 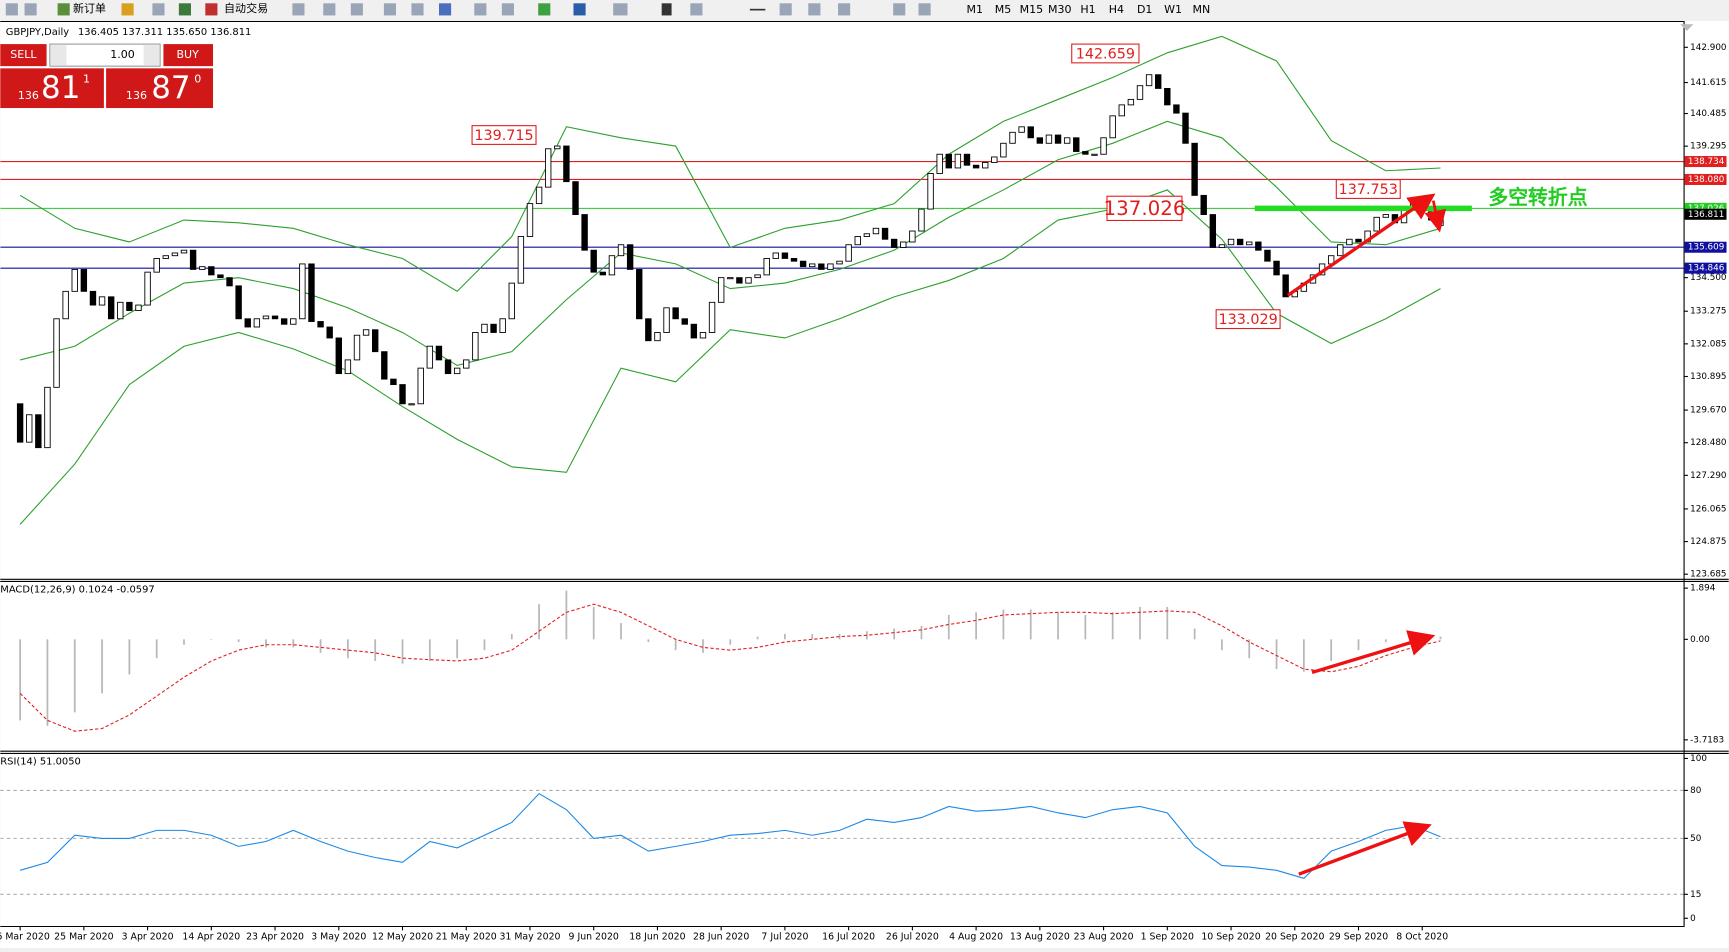 What do you see at coordinates (1705, 268) in the screenshot?
I see `price-level-tag` at bounding box center [1705, 268].